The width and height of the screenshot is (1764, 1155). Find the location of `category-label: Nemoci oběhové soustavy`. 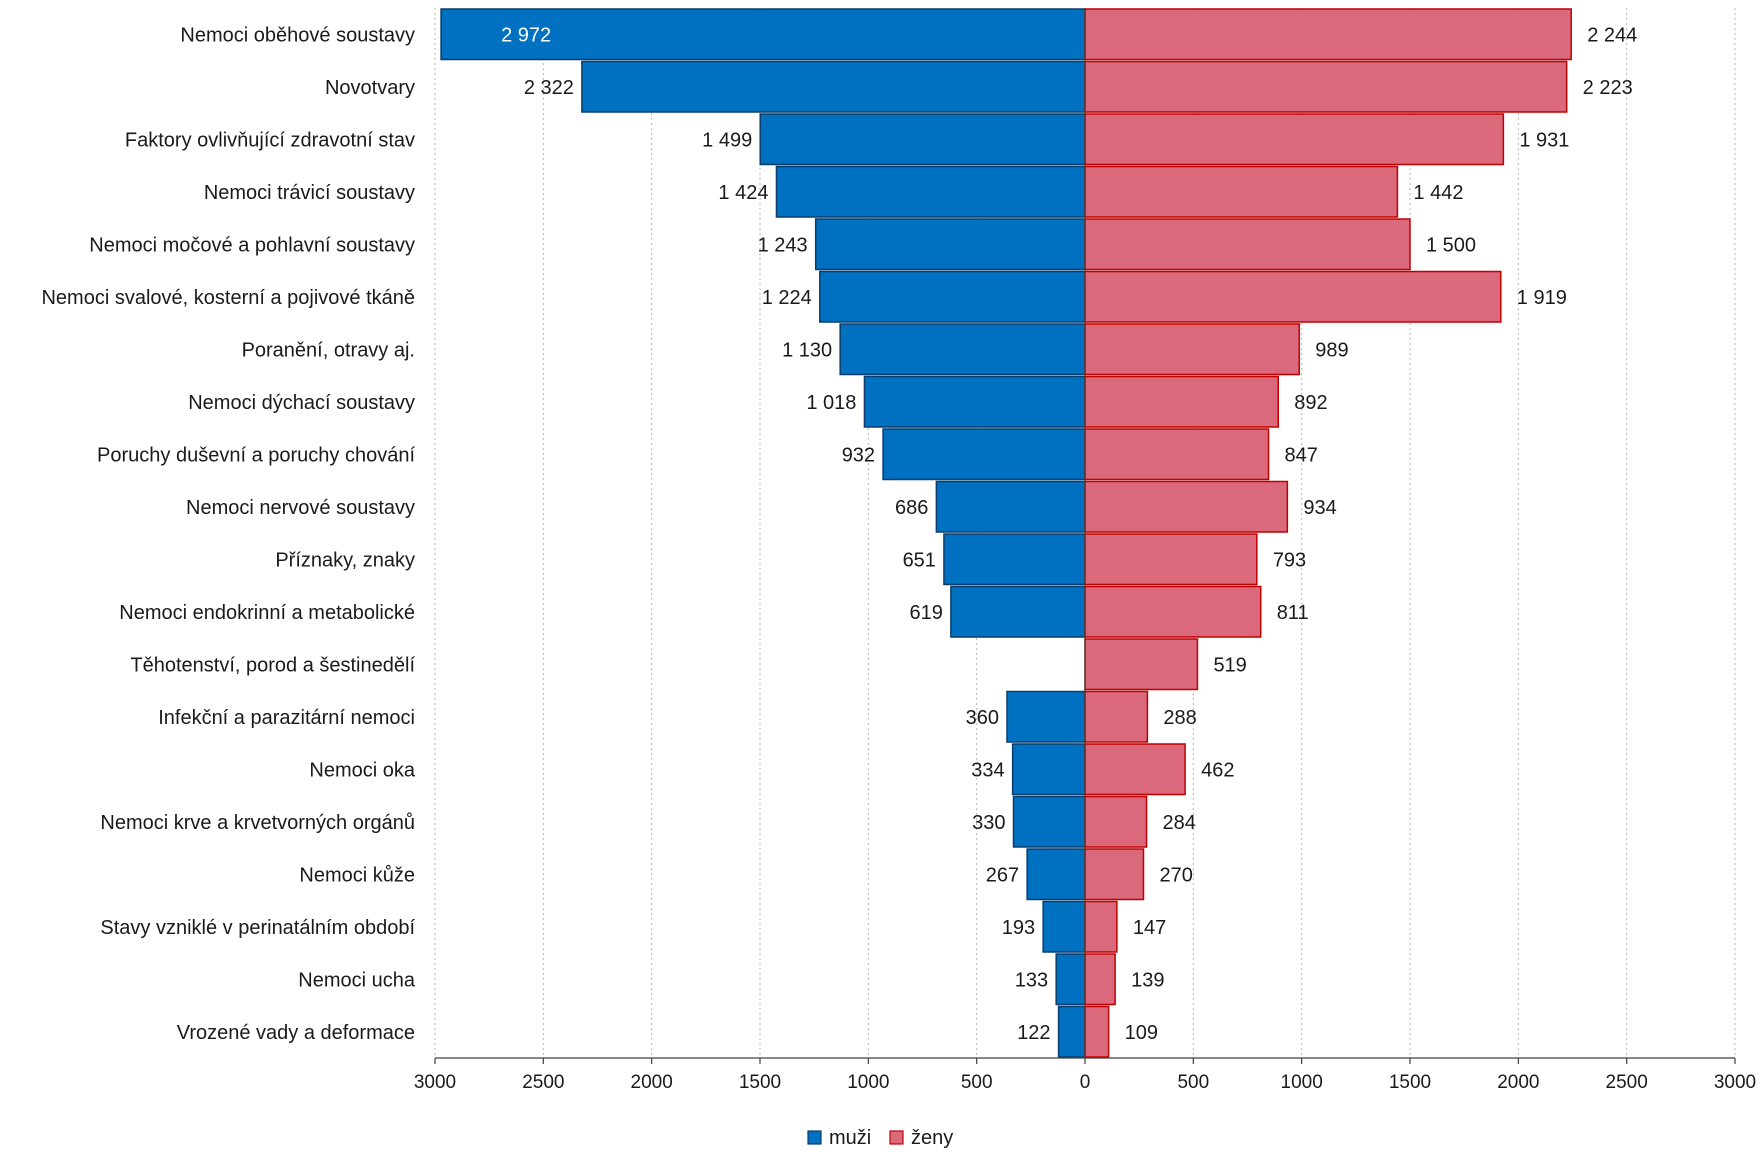

category-label: Nemoci oběhové soustavy is located at coordinates (297, 35).